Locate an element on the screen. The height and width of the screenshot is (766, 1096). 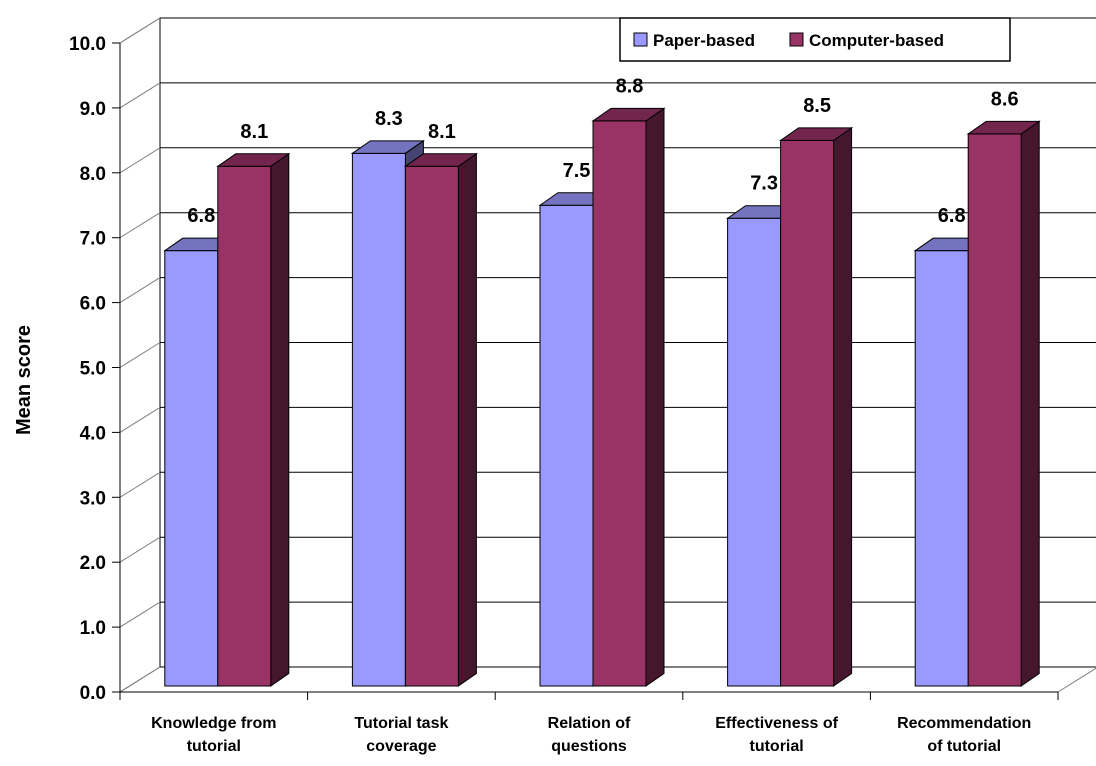
legend: Paper-based Computer-based is located at coordinates (815, 39).